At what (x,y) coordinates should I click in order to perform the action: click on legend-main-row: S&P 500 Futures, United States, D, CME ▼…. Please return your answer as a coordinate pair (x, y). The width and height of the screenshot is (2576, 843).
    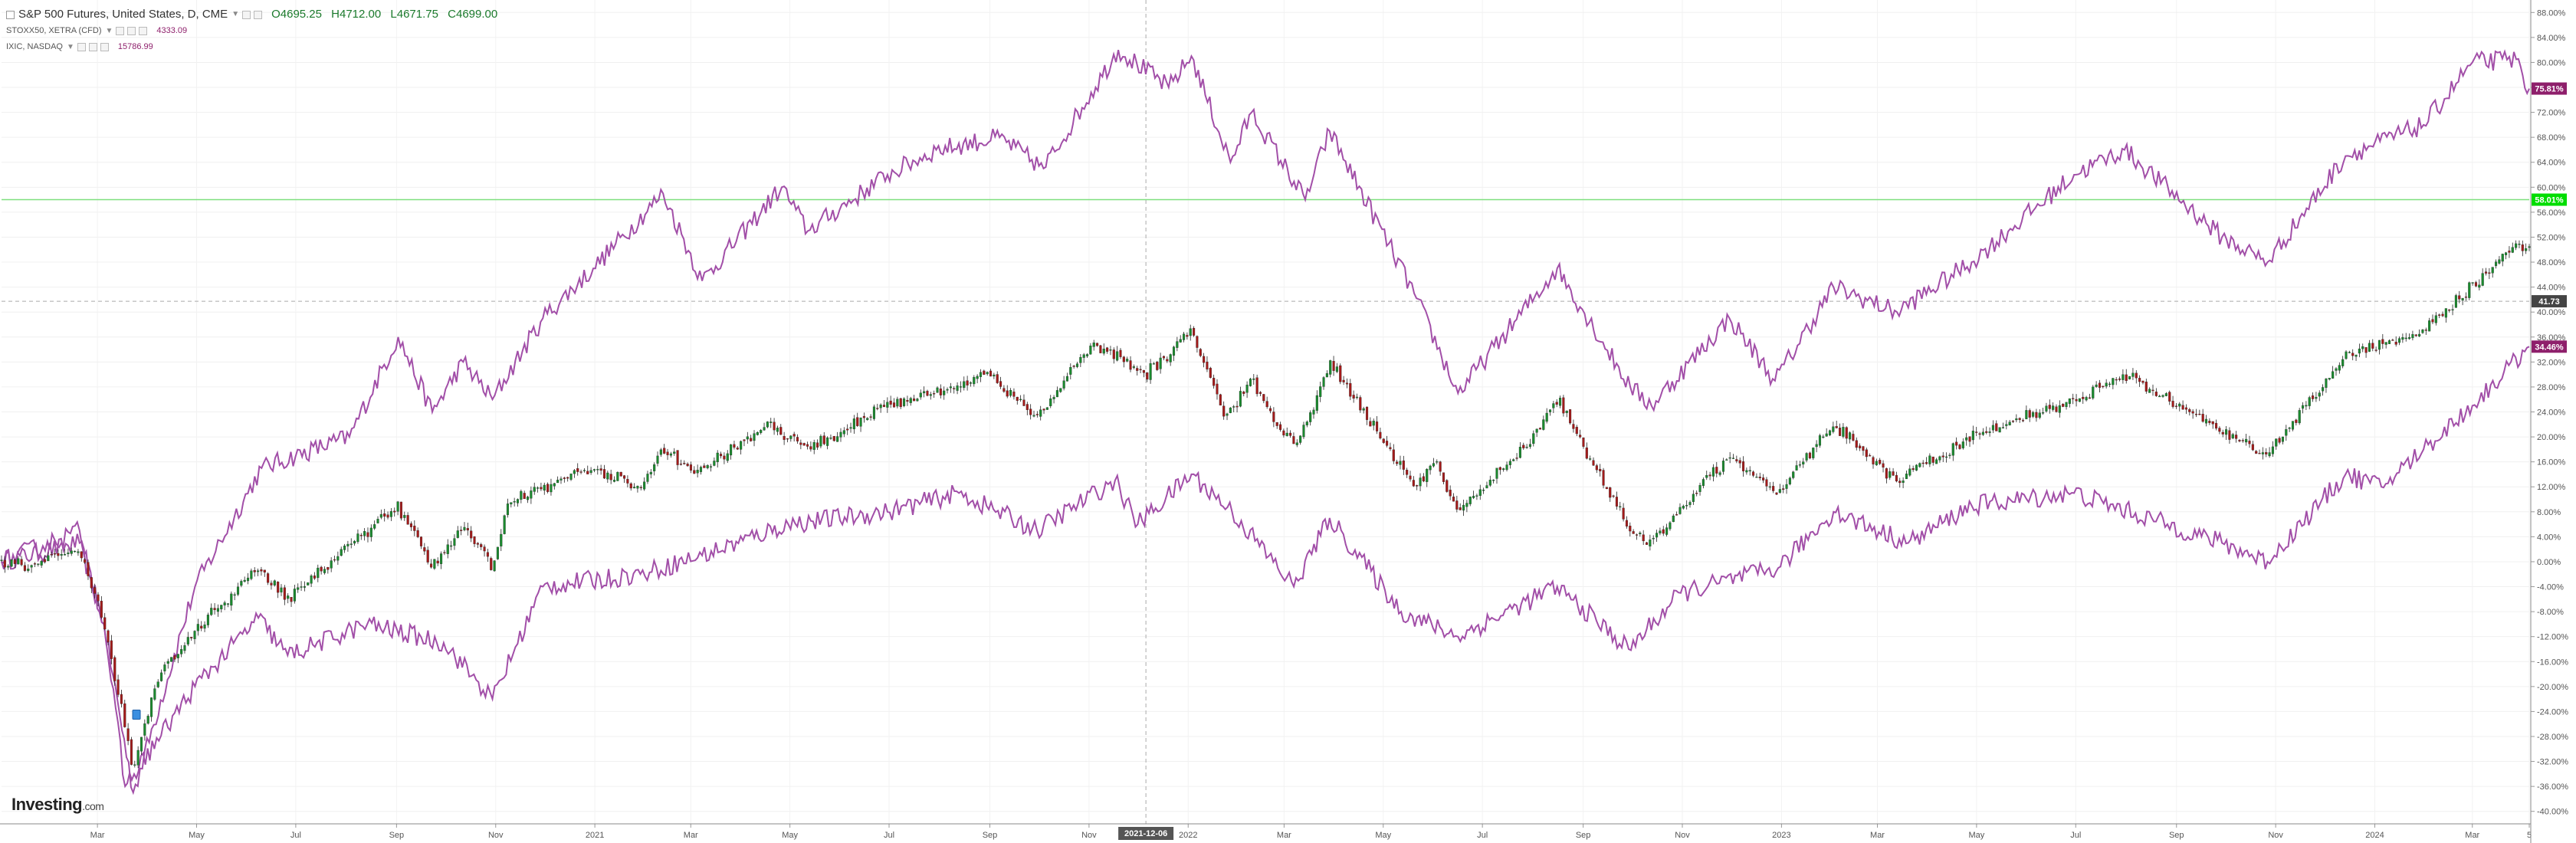
    Looking at the image, I should click on (255, 14).